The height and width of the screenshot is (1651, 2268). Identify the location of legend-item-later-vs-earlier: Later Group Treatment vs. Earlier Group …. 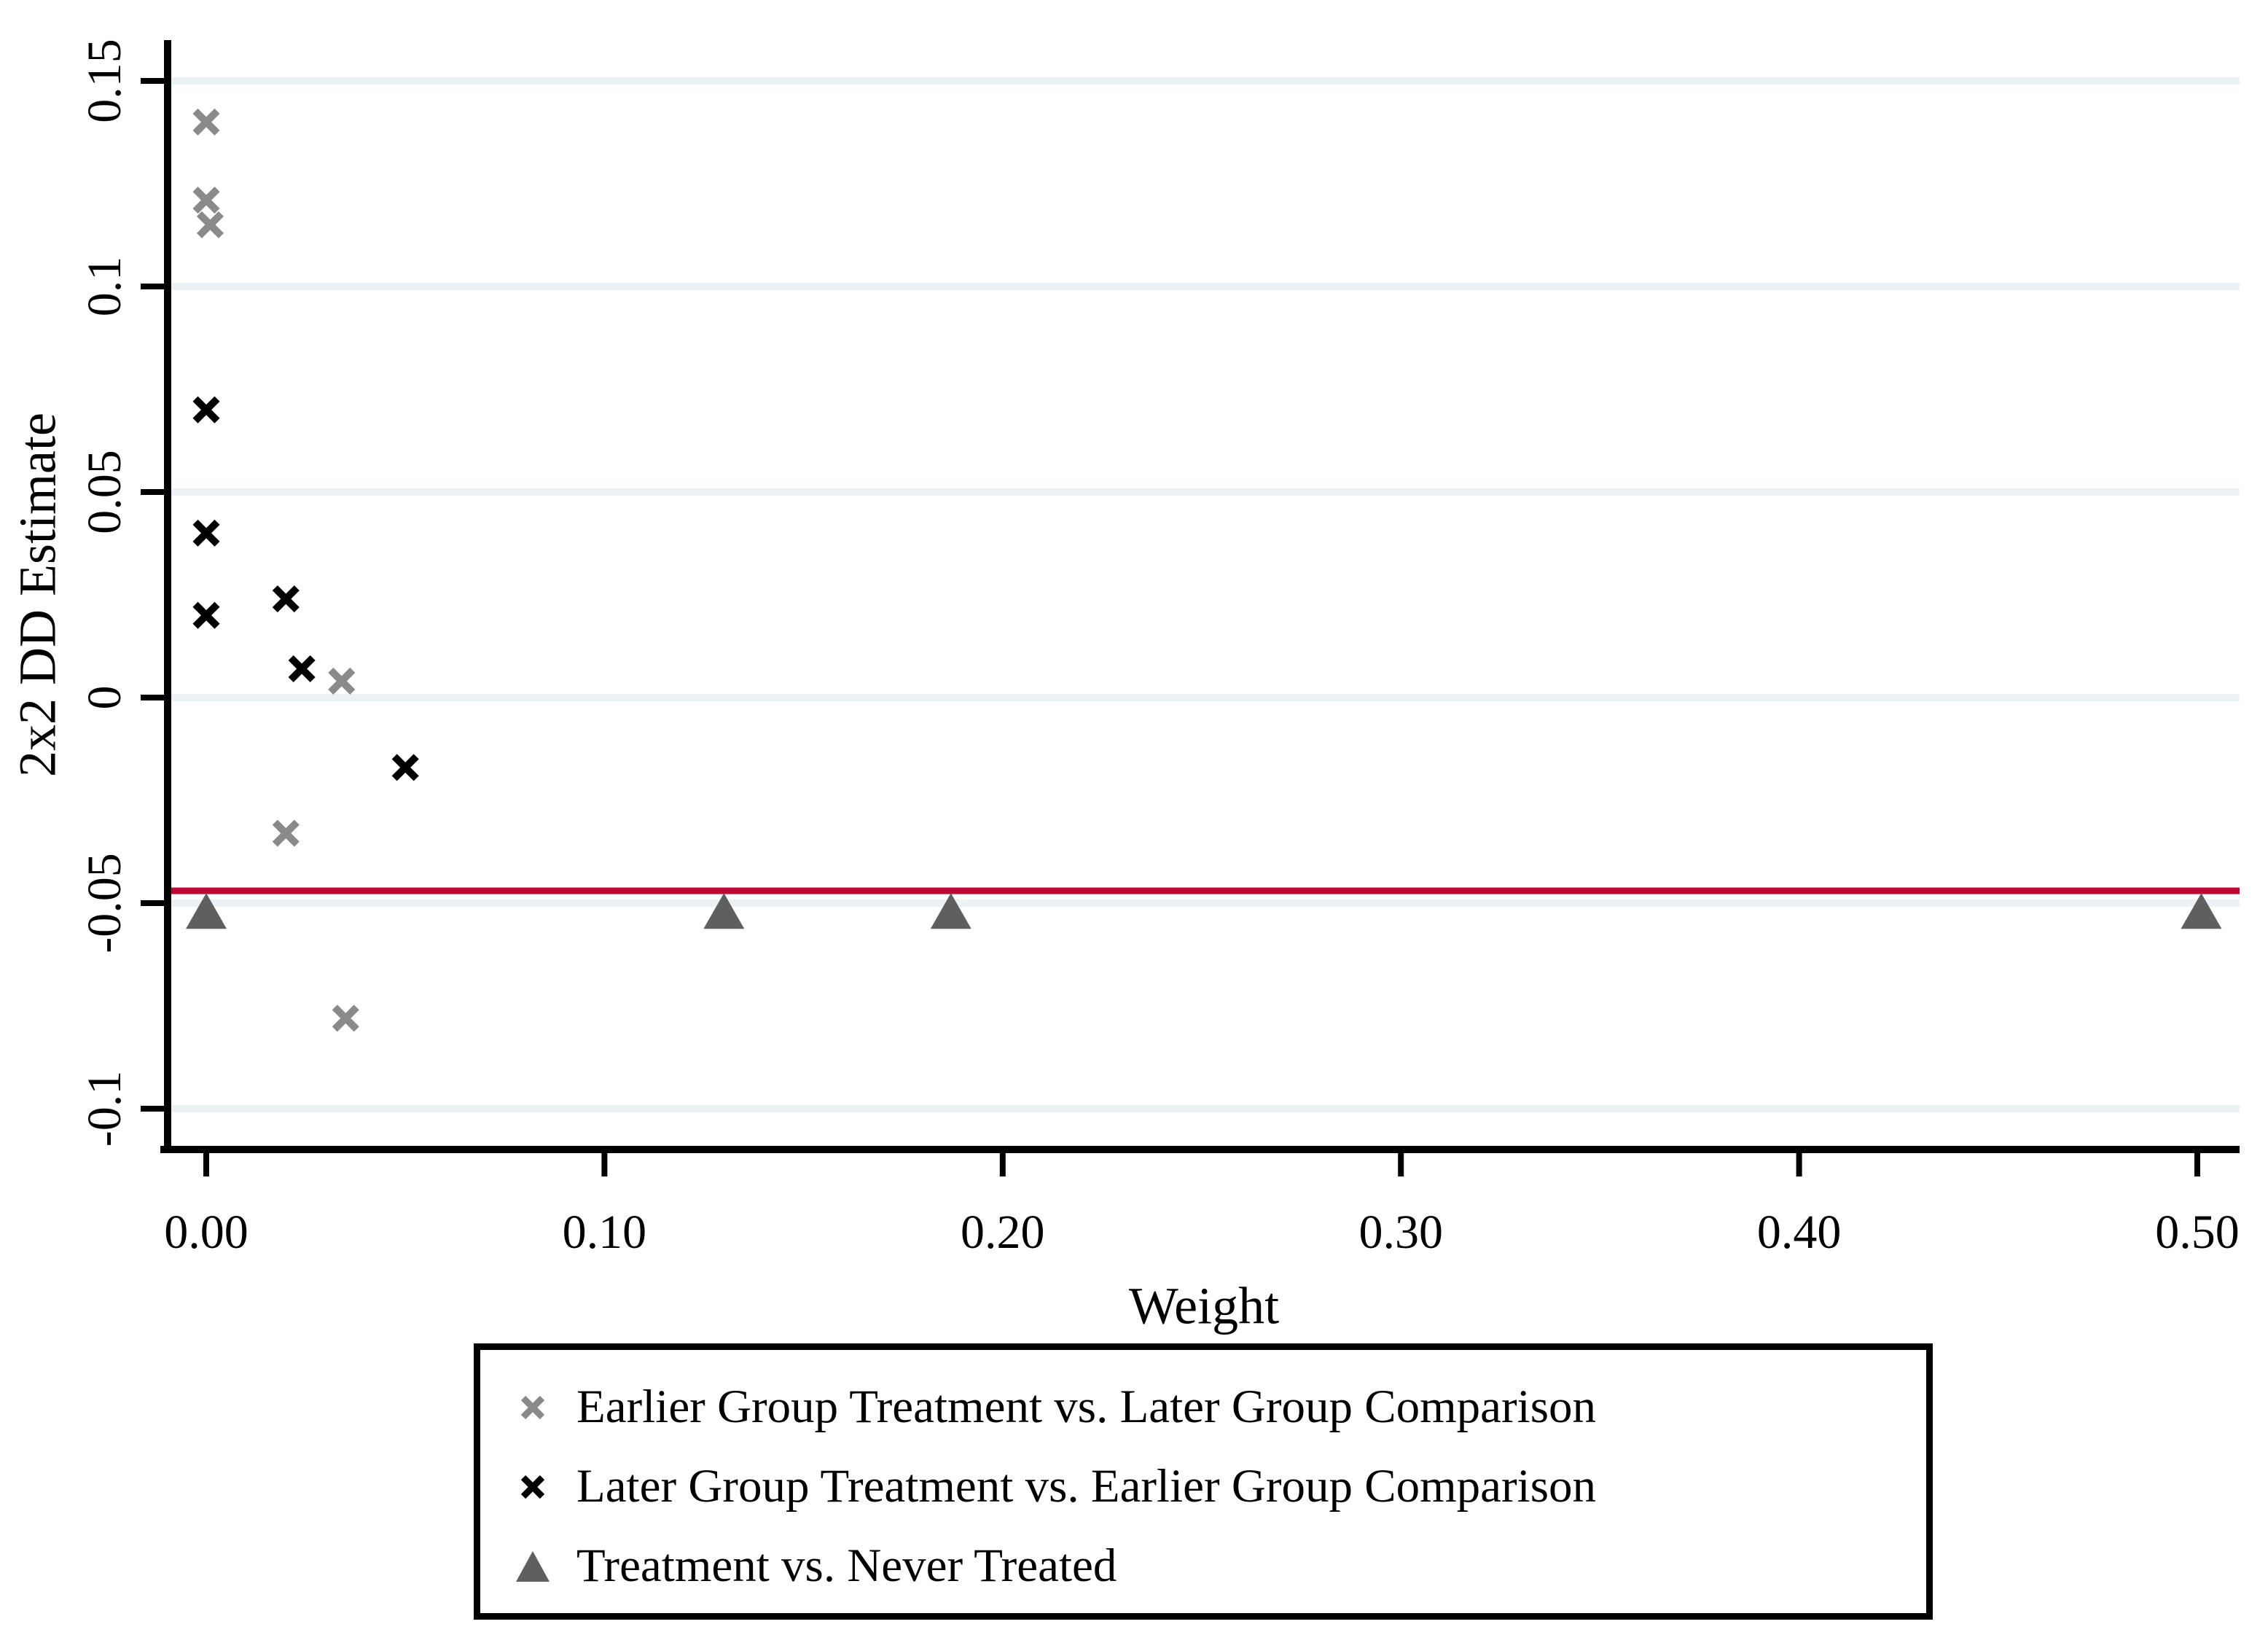
(1218, 1486).